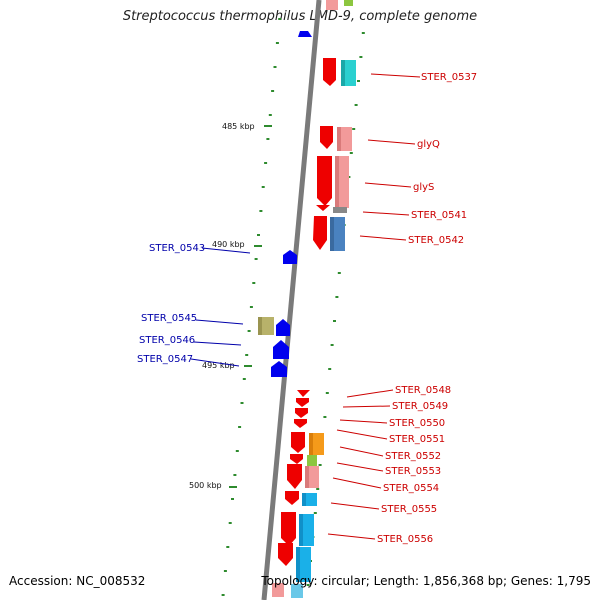 The width and height of the screenshot is (600, 600). What do you see at coordinates (449, 77) in the screenshot?
I see `gene-label-STER_0537: STER_0537` at bounding box center [449, 77].